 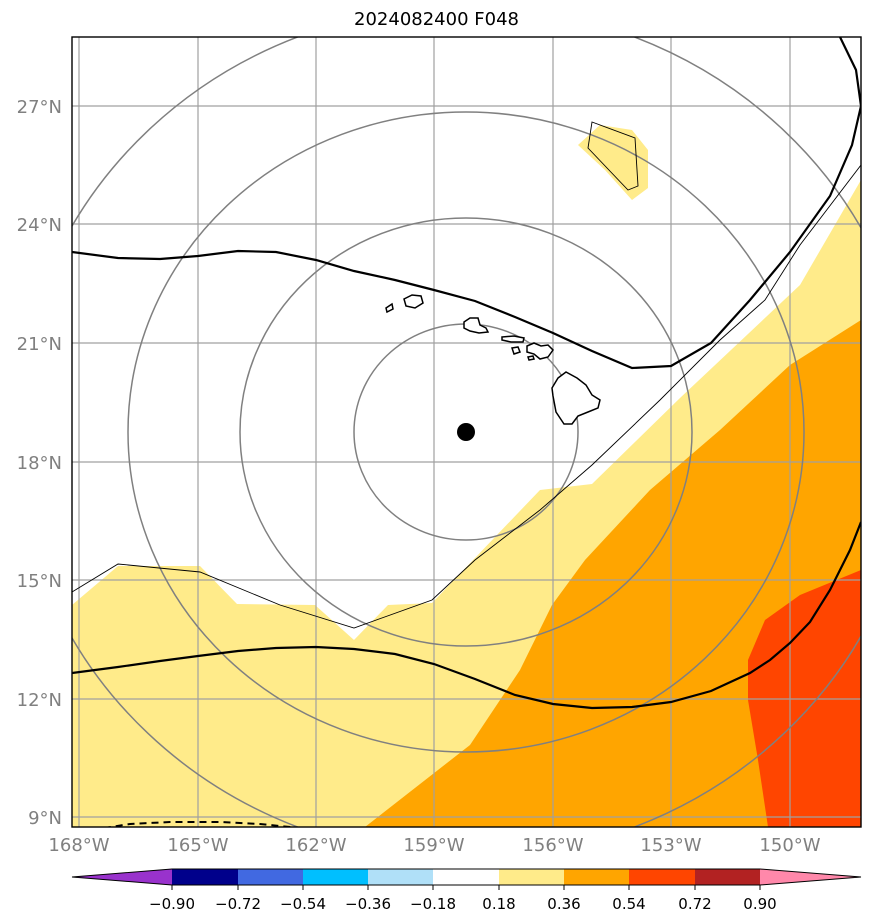 I want to click on colorbar-tick-label: 0.18, so click(x=498, y=904).